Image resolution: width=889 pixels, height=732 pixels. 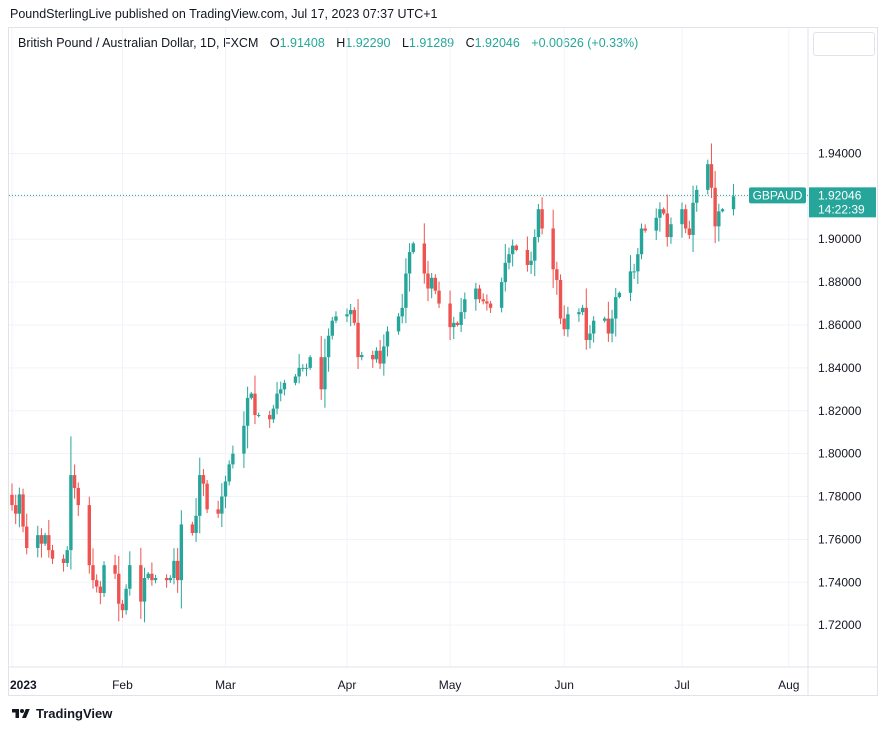 What do you see at coordinates (841, 209) in the screenshot?
I see `price-tag-countdown: 14:22:39` at bounding box center [841, 209].